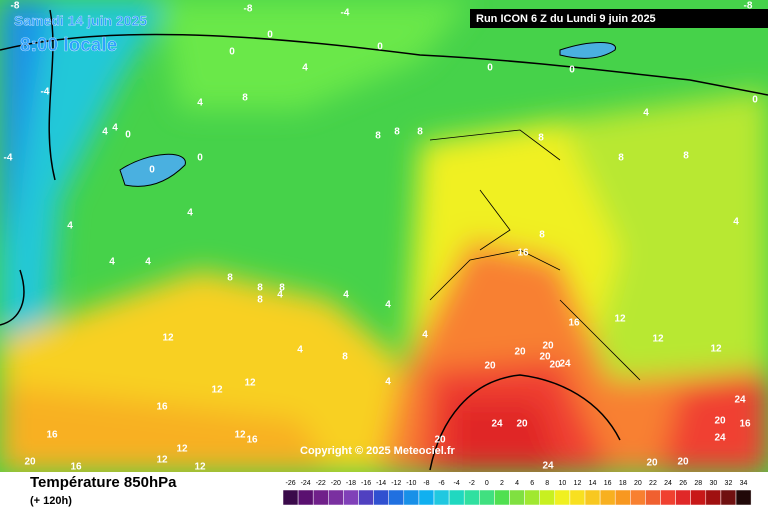 Image resolution: width=768 pixels, height=512 pixels. What do you see at coordinates (472, 483) in the screenshot?
I see `colorbar-label: -2` at bounding box center [472, 483].